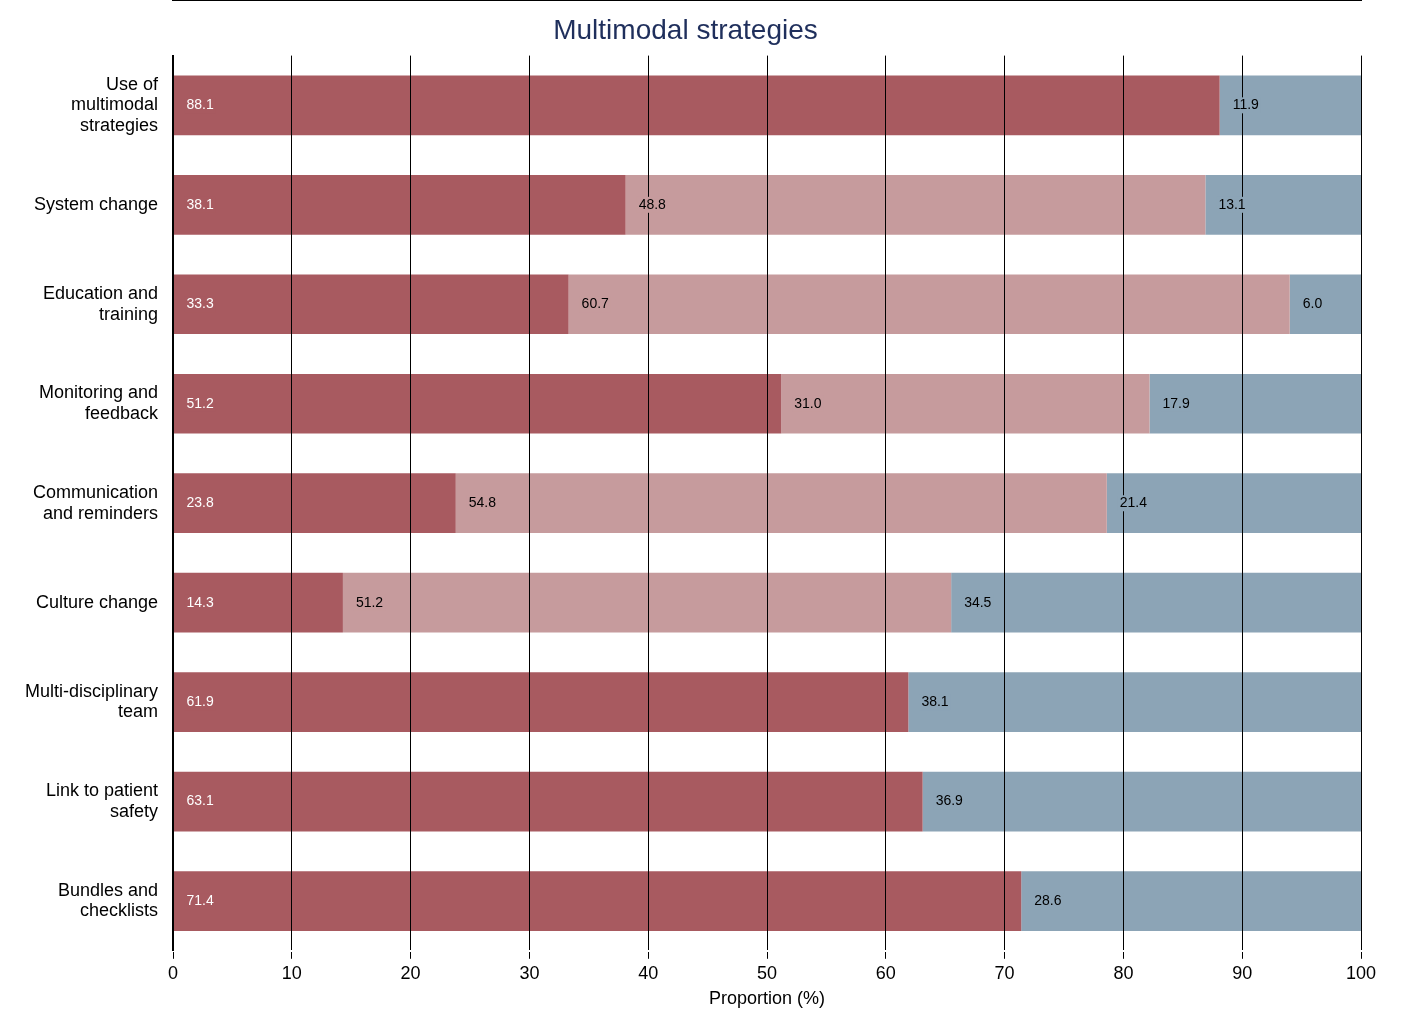  Describe the element at coordinates (1246, 104) in the screenshot. I see `data-label: 11.9` at that location.